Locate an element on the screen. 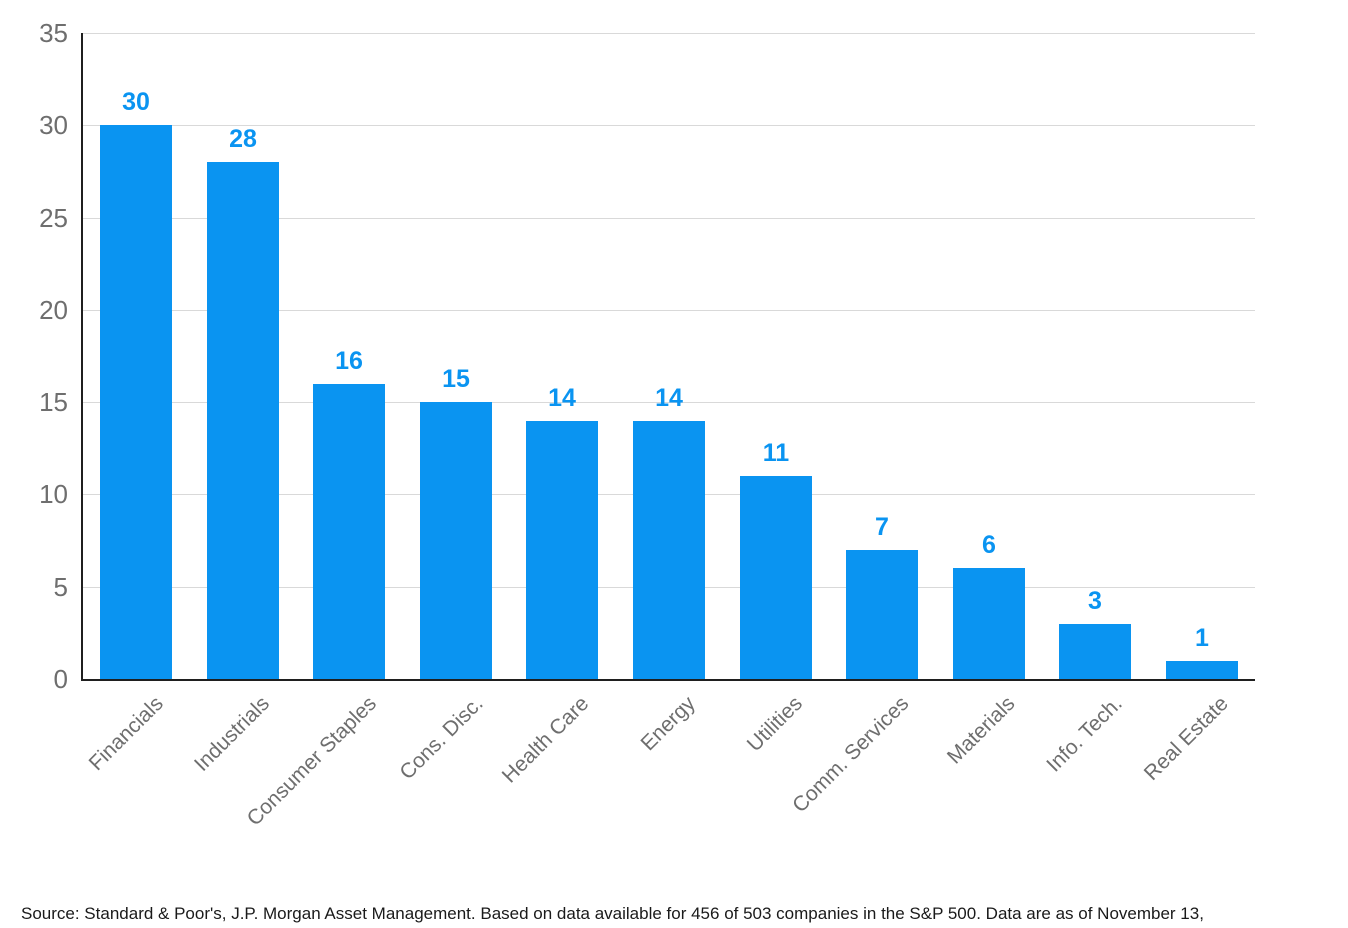 The height and width of the screenshot is (928, 1348). bar-value-label: 3 is located at coordinates (1095, 601).